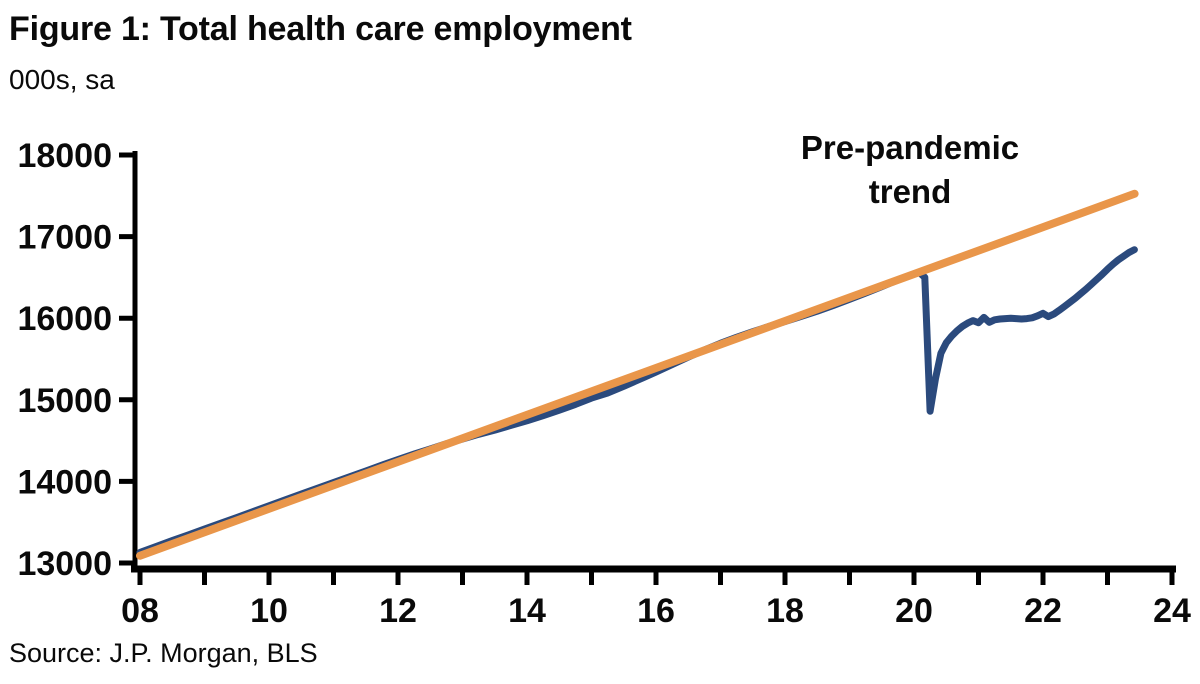  What do you see at coordinates (910, 191) in the screenshot?
I see `trend-annotation-line2: trend` at bounding box center [910, 191].